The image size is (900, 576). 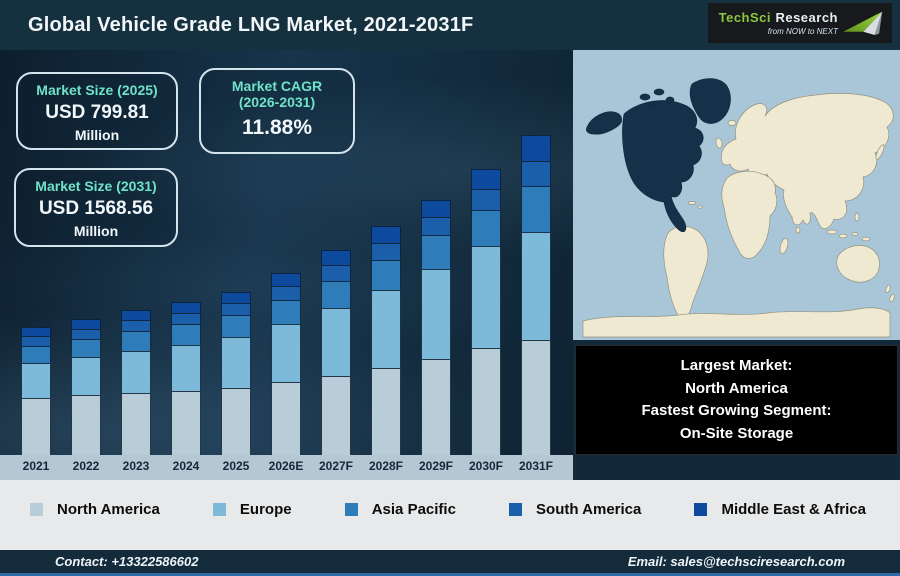 I want to click on bar-2028F, so click(x=386, y=340).